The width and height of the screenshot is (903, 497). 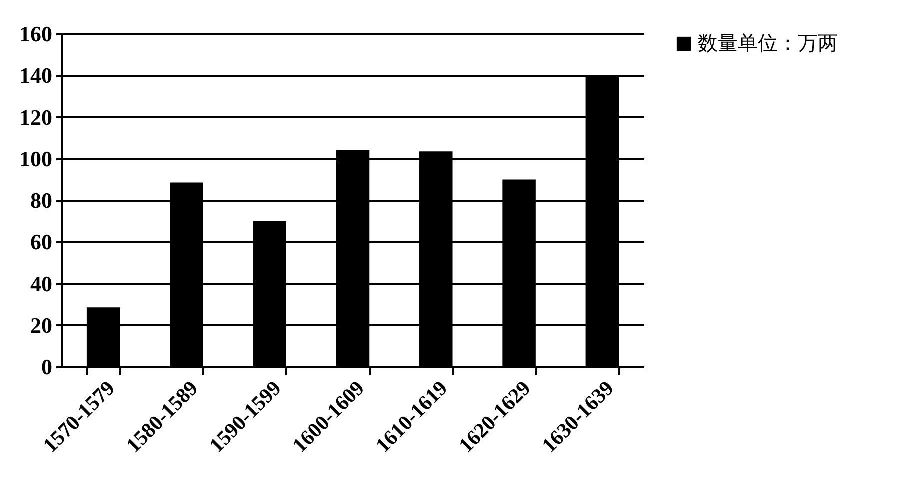 What do you see at coordinates (41, 325) in the screenshot?
I see `y-tick-label: 20` at bounding box center [41, 325].